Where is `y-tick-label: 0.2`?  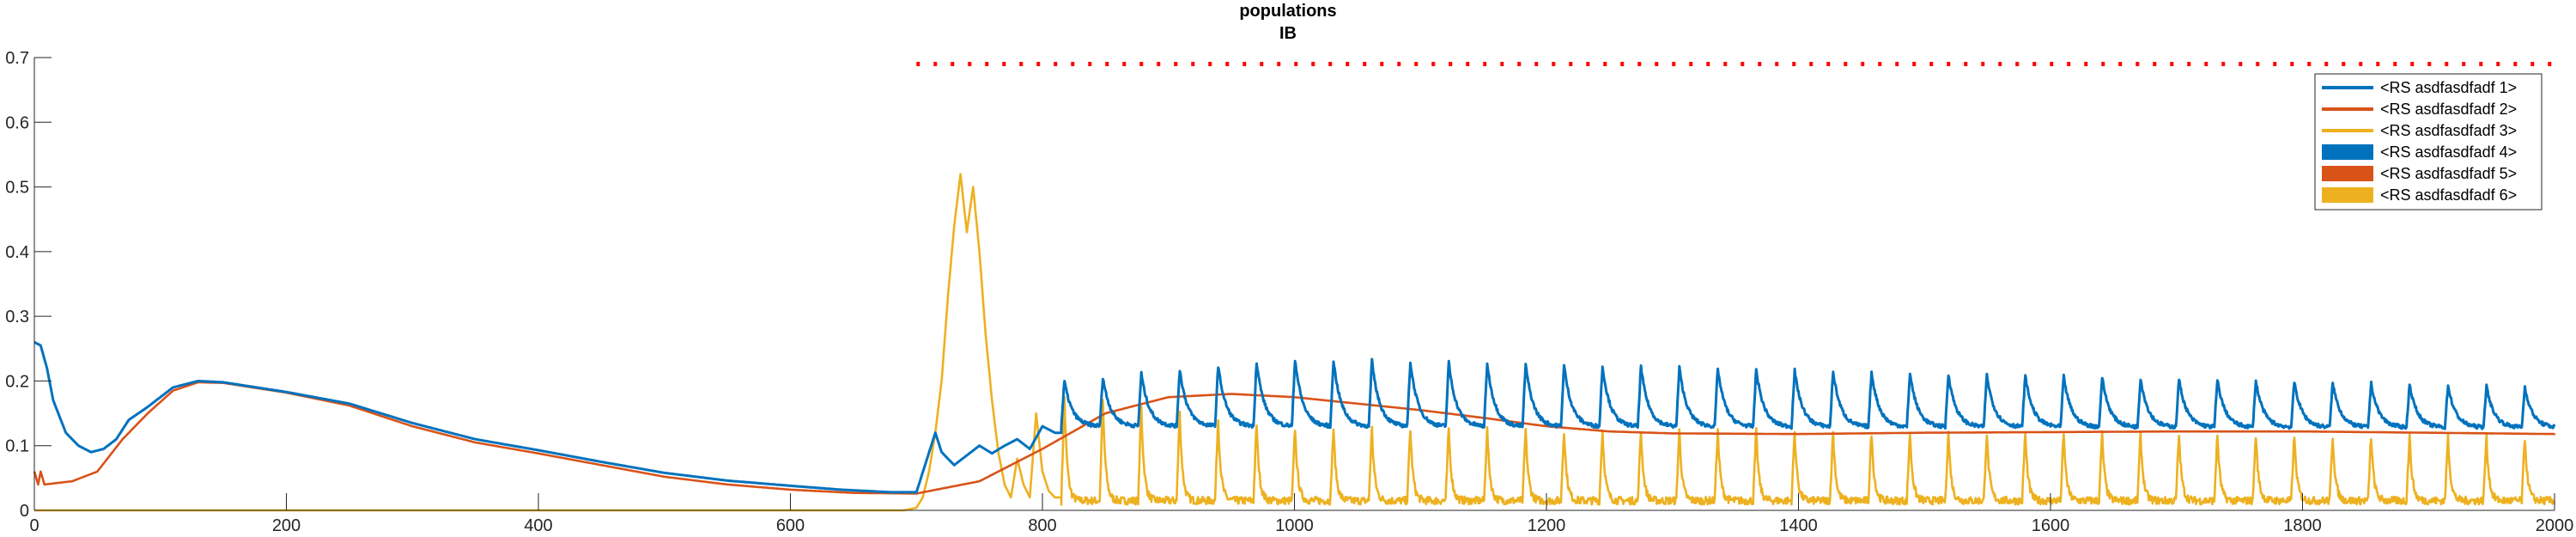 y-tick-label: 0.2 is located at coordinates (17, 381).